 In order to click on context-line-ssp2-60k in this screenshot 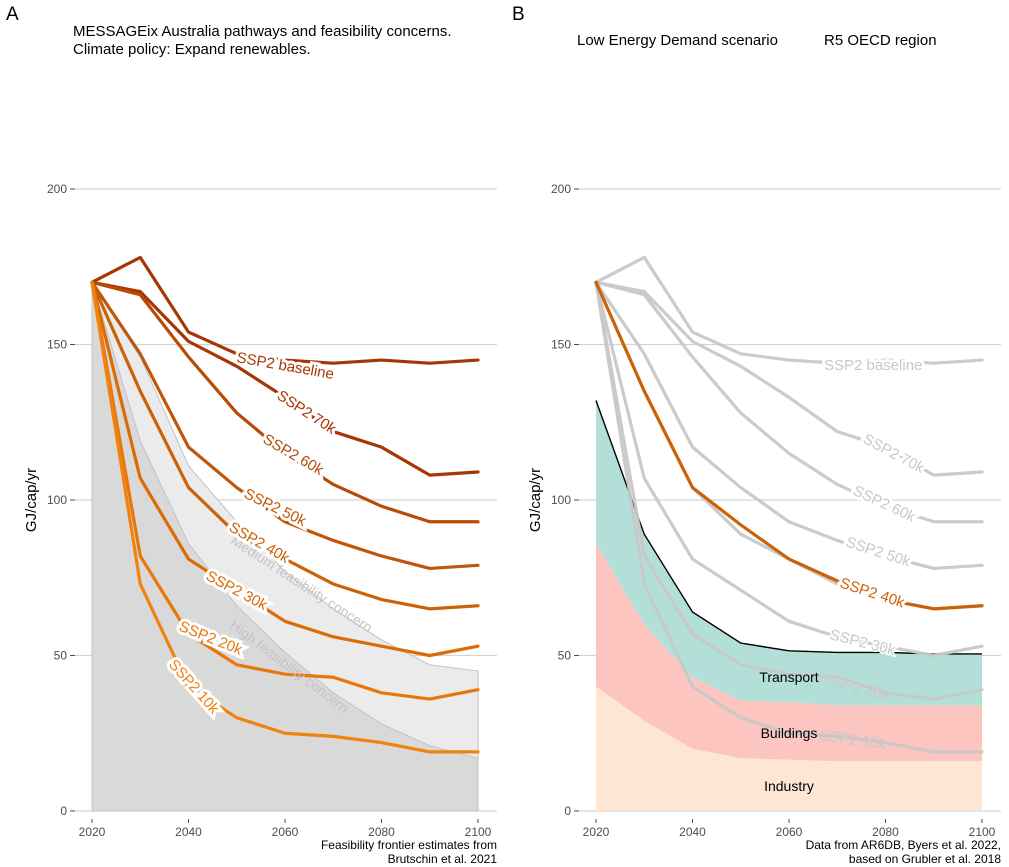, I will do `click(789, 401)`.